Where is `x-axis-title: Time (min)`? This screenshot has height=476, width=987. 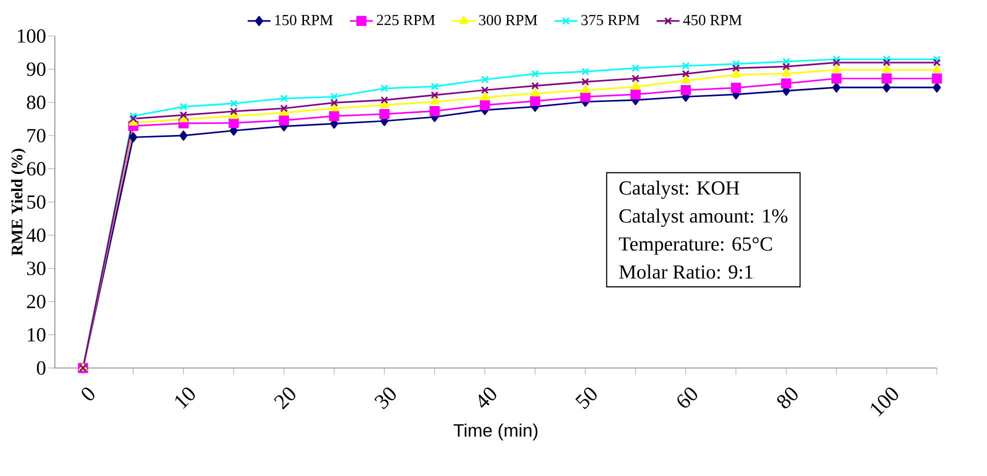
x-axis-title: Time (min) is located at coordinates (496, 432).